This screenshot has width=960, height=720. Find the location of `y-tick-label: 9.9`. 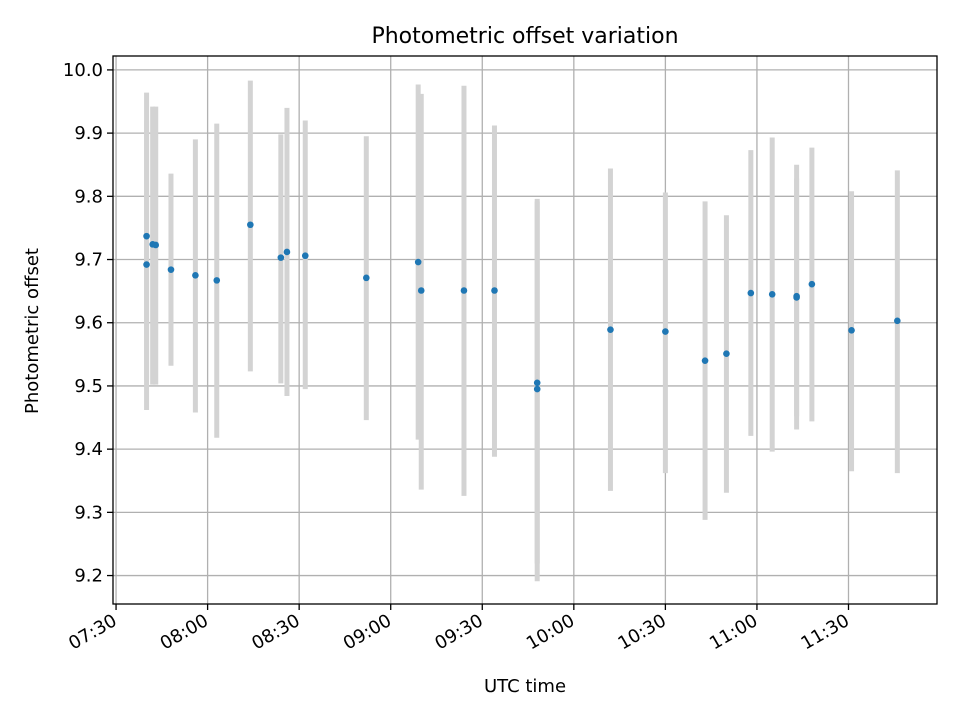

y-tick-label: 9.9 is located at coordinates (88, 133).